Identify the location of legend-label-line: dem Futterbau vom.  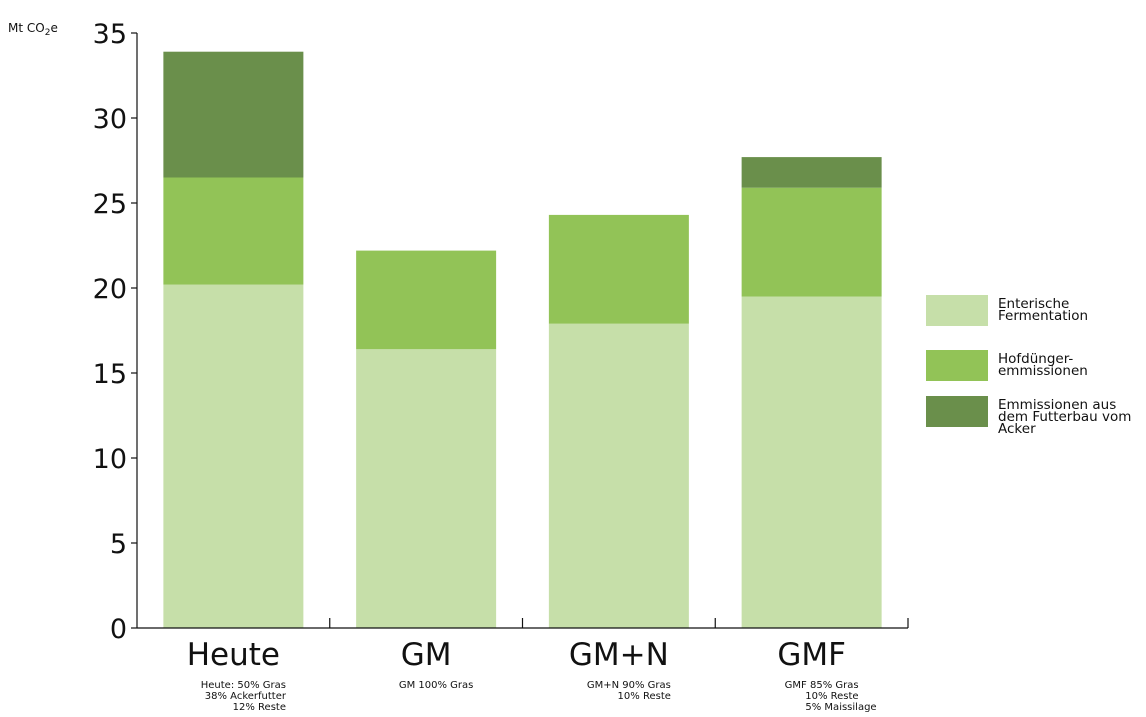
(1064, 417).